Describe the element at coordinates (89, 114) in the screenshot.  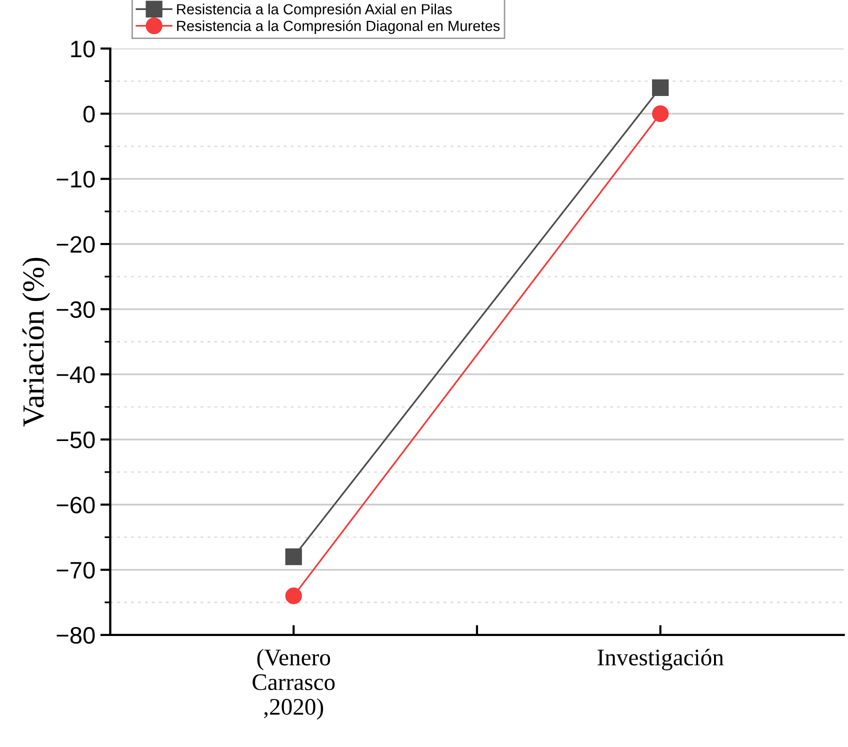
I see `y-tick-label: 0` at that location.